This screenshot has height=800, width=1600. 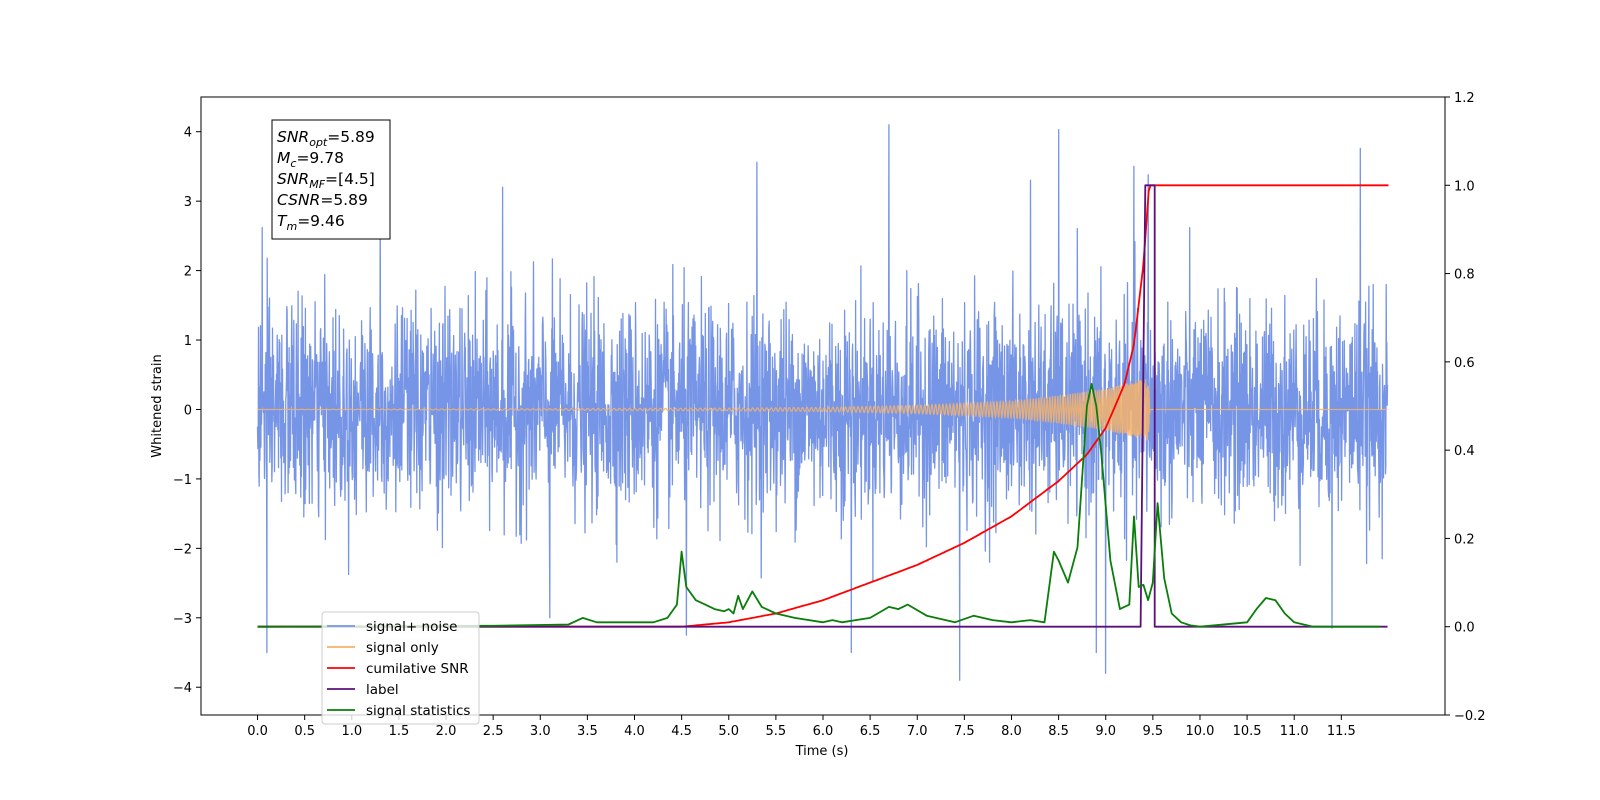 What do you see at coordinates (1465, 407) in the screenshot?
I see `y-axis-right: −0.2 0.0 0.2 0.4 0.6 0.8 1.0 1.2` at bounding box center [1465, 407].